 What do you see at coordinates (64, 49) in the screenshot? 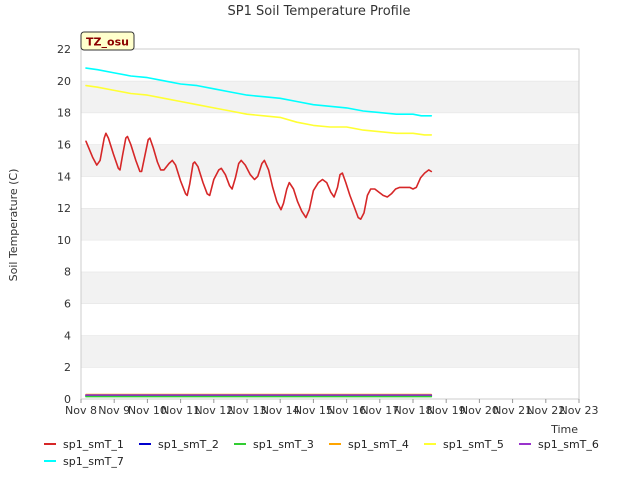
I see `y-tick-label: 22` at bounding box center [64, 49].